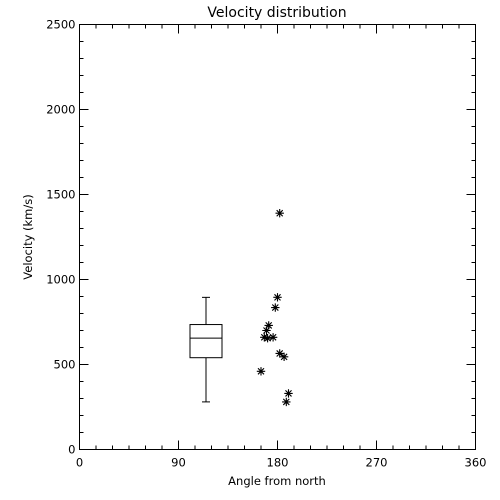 The image size is (500, 500). Describe the element at coordinates (278, 463) in the screenshot. I see `x-tick-label: 180` at that location.